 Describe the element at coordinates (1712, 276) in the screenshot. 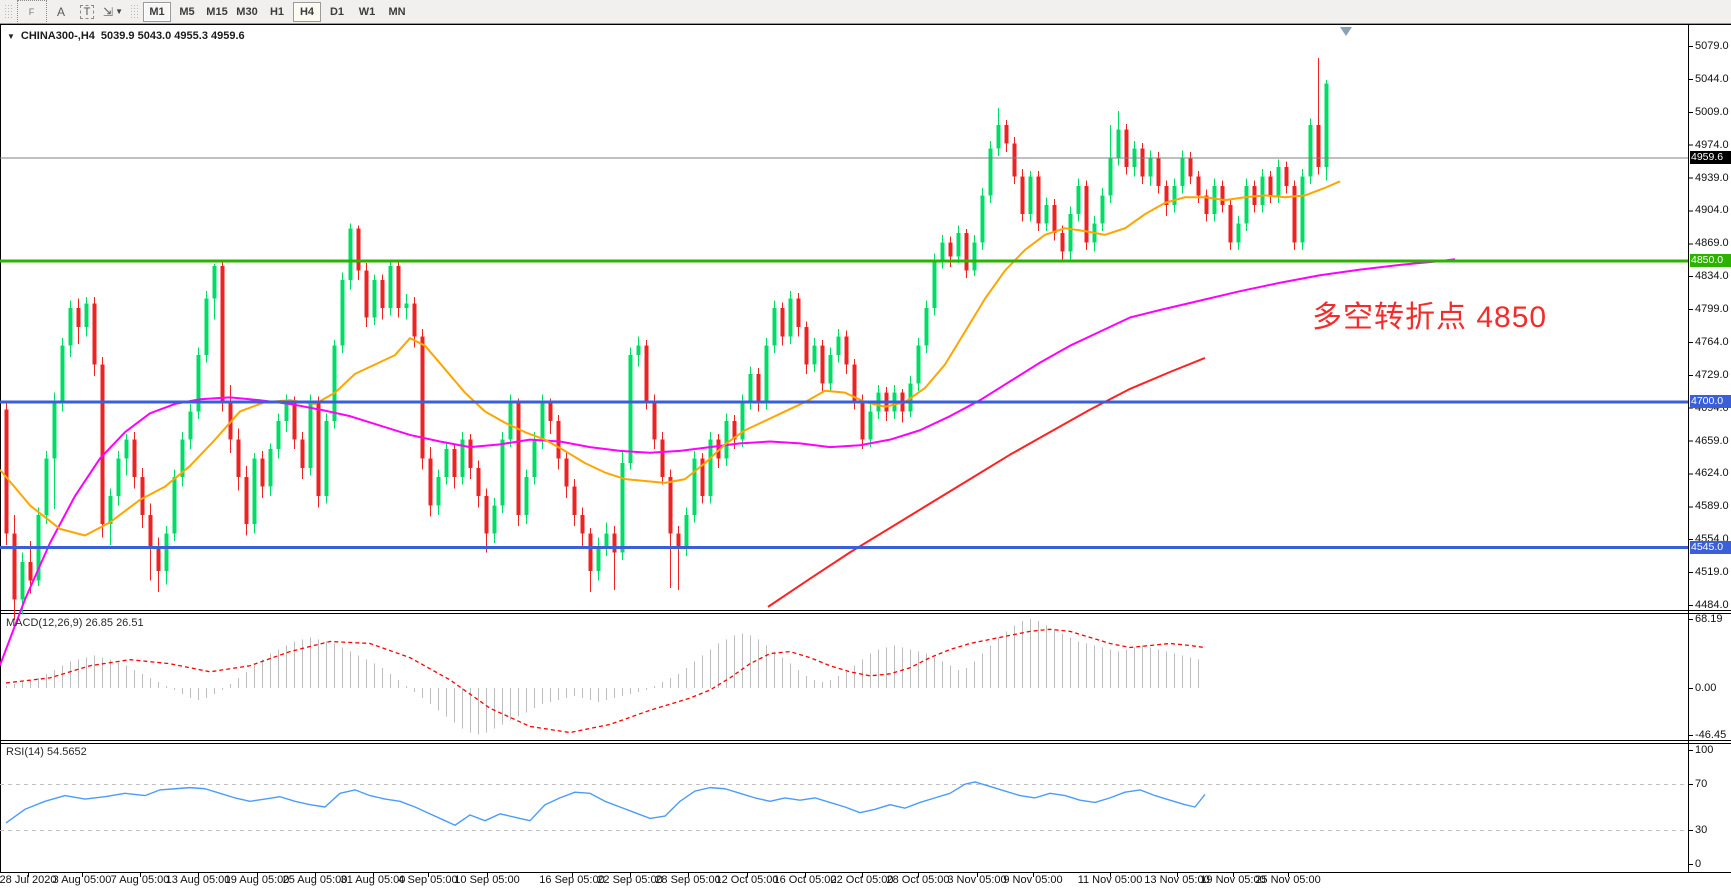

I see `price-tick-label: 4834.0` at that location.